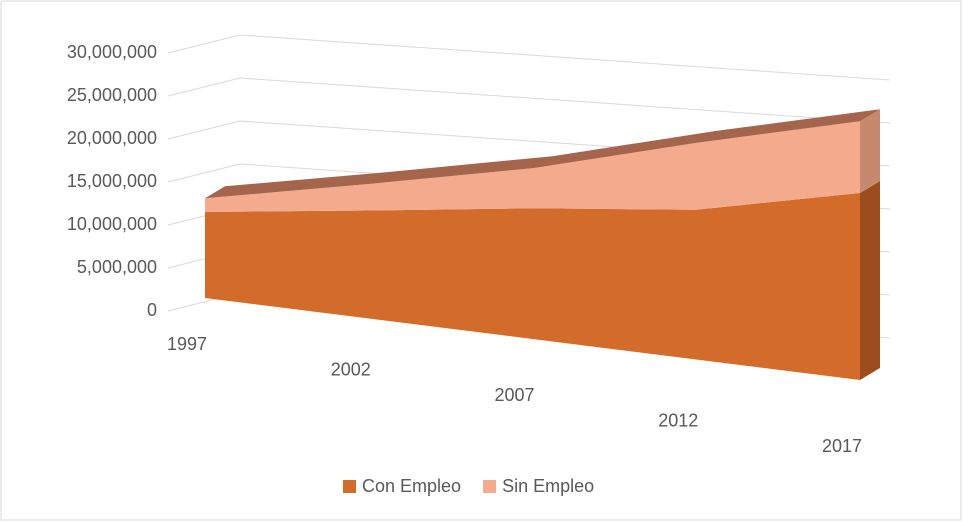 The image size is (963, 522). I want to click on y-tick-label: 5,000,000, so click(117, 267).